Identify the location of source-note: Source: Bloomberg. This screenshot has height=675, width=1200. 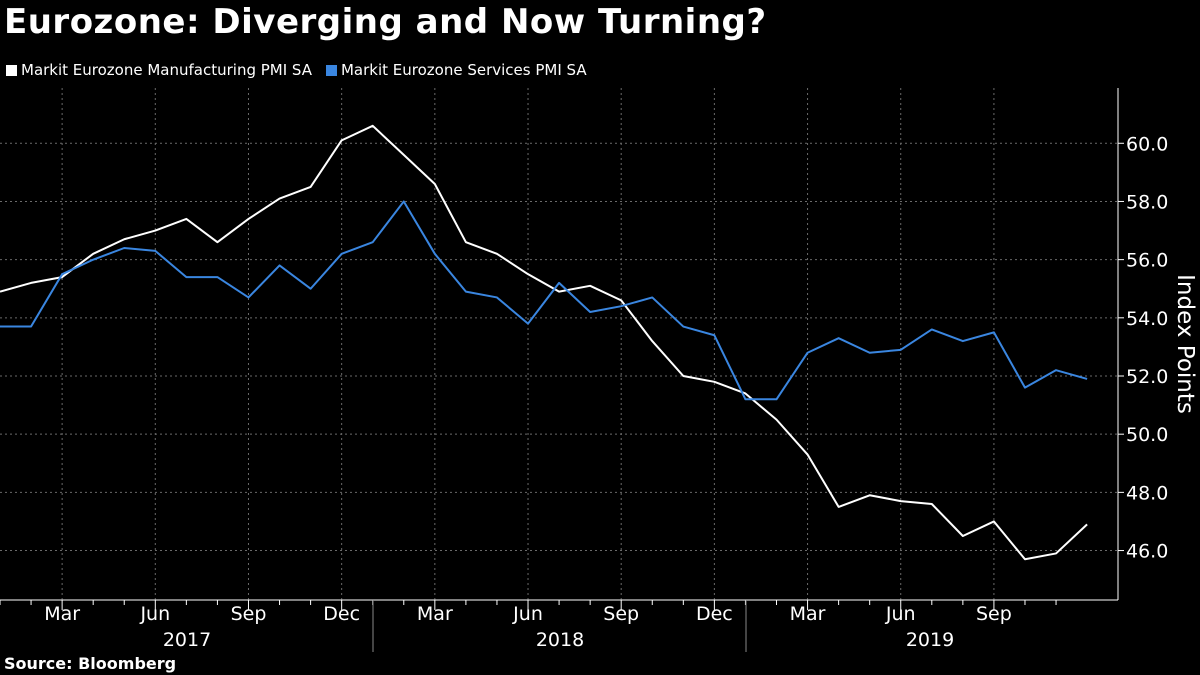
(90, 663).